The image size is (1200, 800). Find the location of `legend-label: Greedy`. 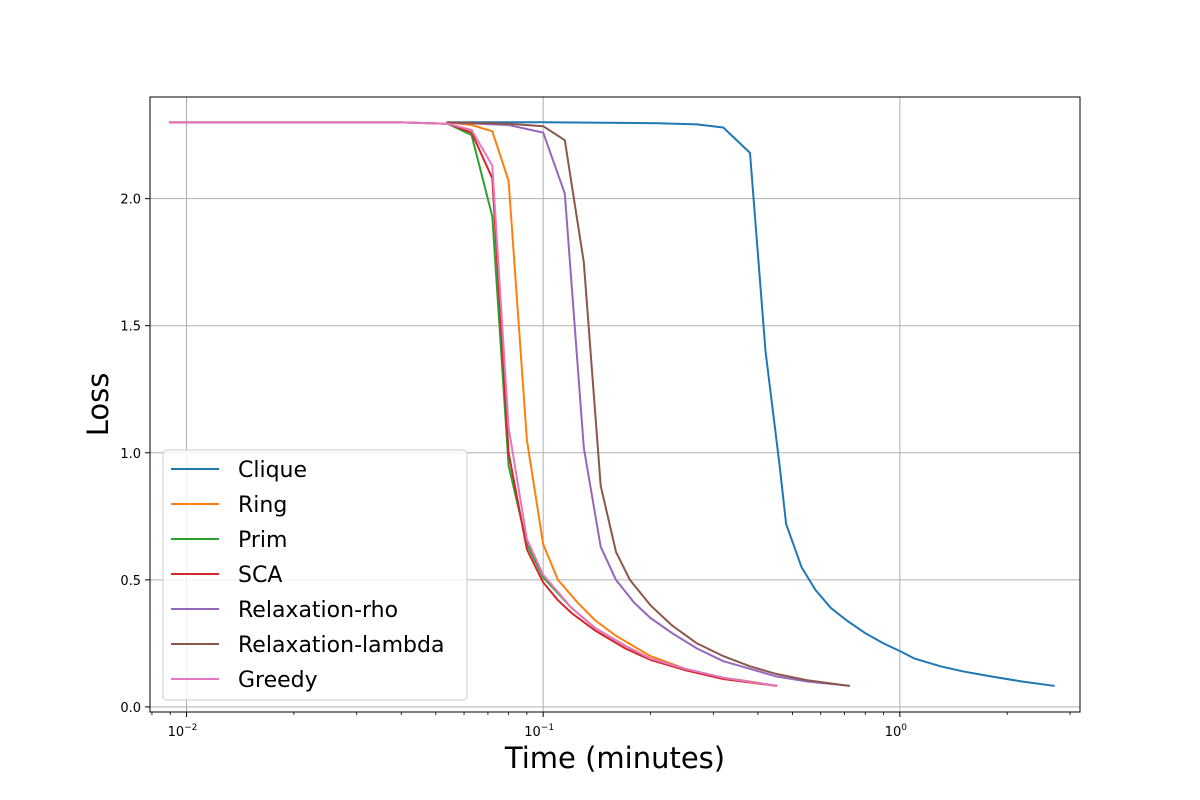

legend-label: Greedy is located at coordinates (278, 680).